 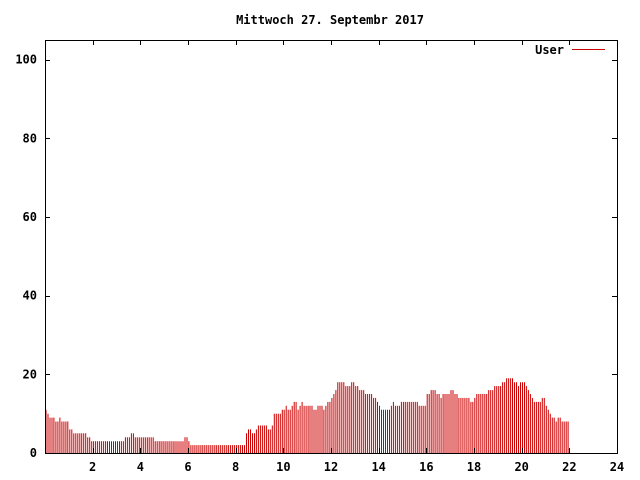 What do you see at coordinates (30, 296) in the screenshot?
I see `y-tick-label-40: 40` at bounding box center [30, 296].